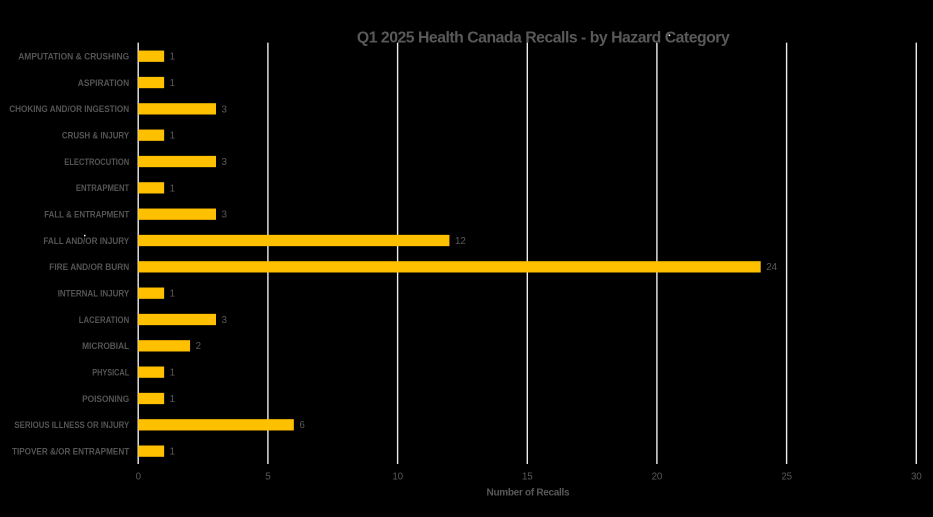  Describe the element at coordinates (139, 477) in the screenshot. I see `svg-text: 0` at that location.